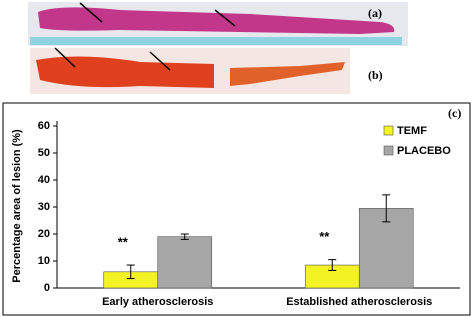 This screenshot has height=317, width=474. I want to click on legend-label: TEMF, so click(412, 131).